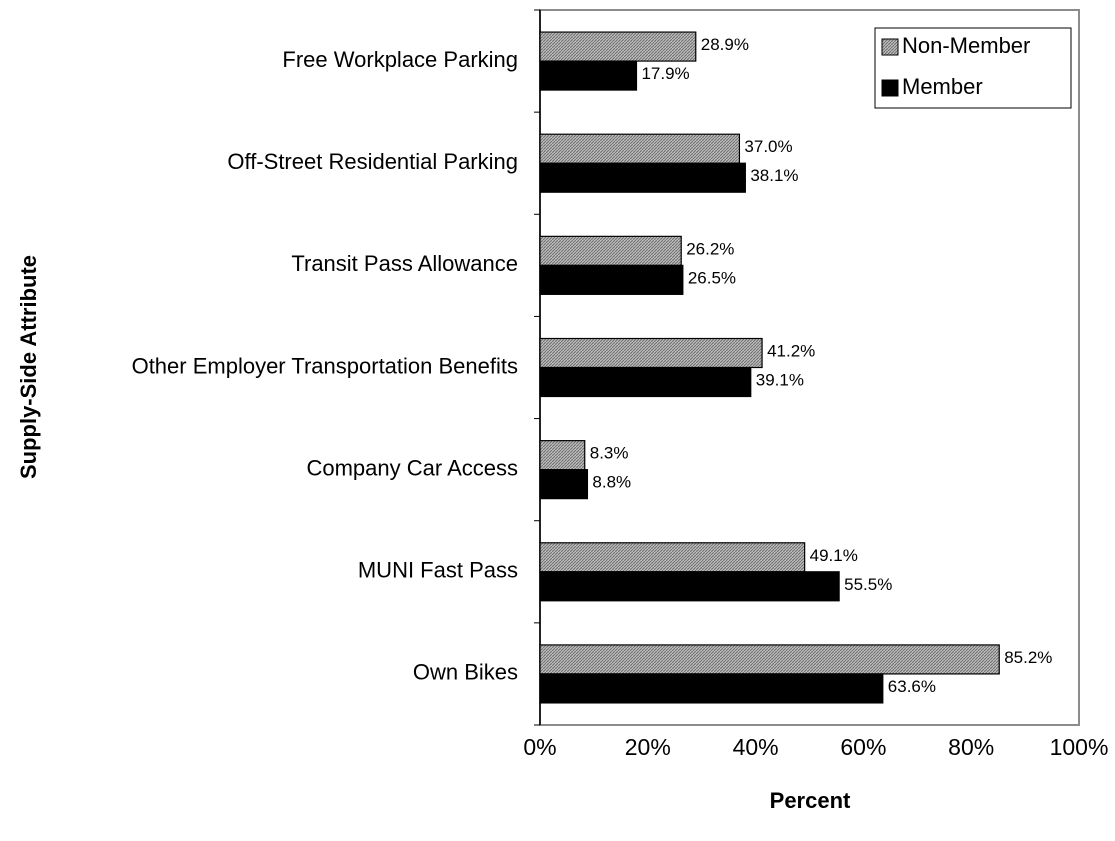 Image resolution: width=1115 pixels, height=841 pixels. I want to click on x-tick-label: 20%, so click(648, 747).